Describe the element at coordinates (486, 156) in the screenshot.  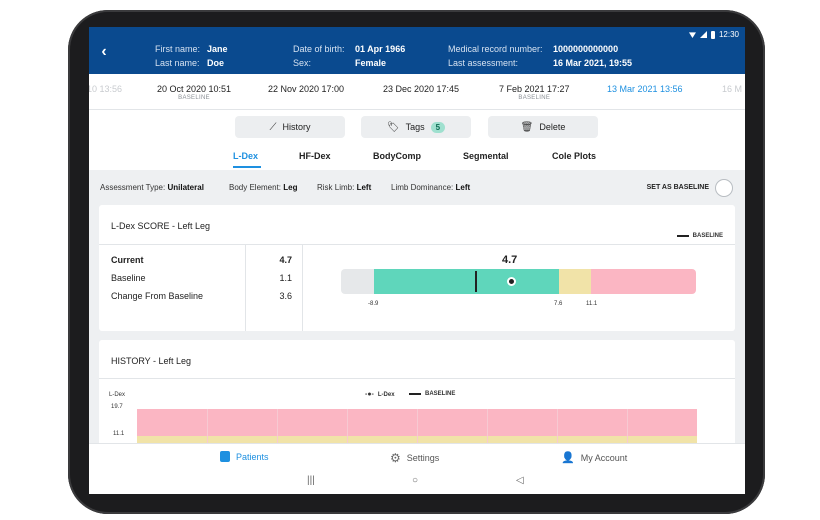
I see `tab-segmental: Segmental` at that location.